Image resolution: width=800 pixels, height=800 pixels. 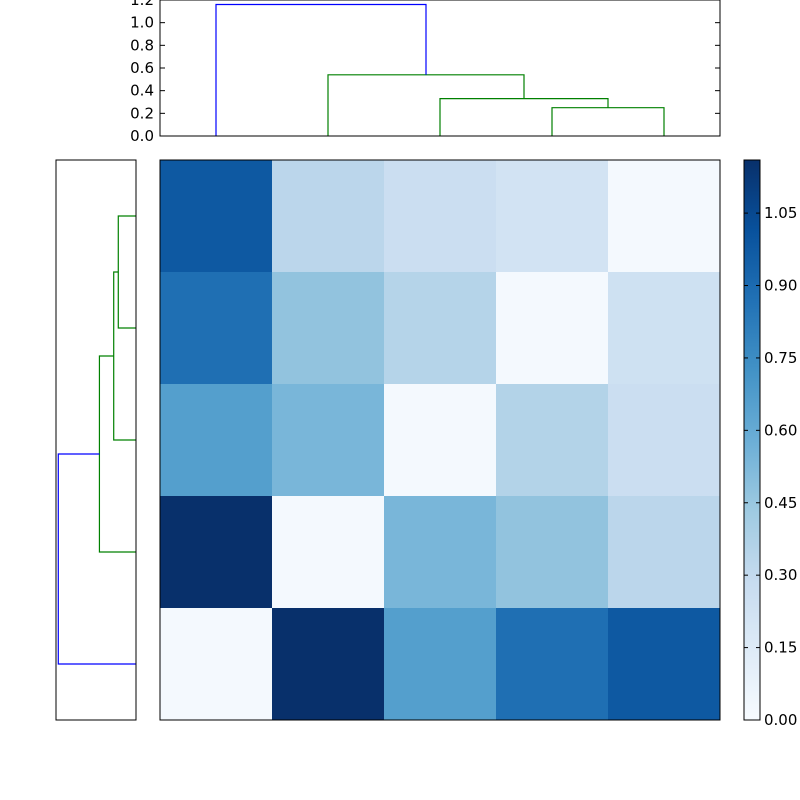 I want to click on left-dendrogram-links, so click(x=96, y=440).